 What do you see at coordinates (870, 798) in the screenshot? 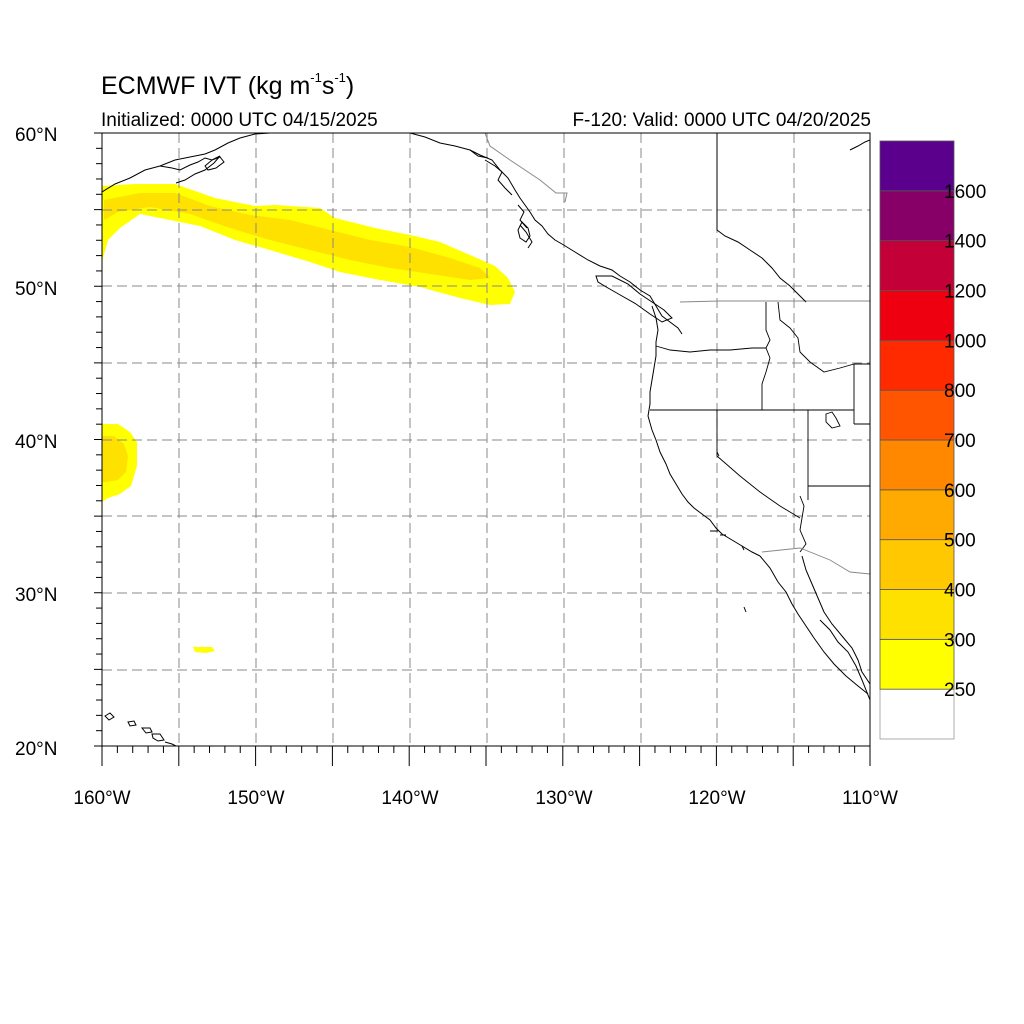
I see `lon-label-110w: 110°W` at bounding box center [870, 798].